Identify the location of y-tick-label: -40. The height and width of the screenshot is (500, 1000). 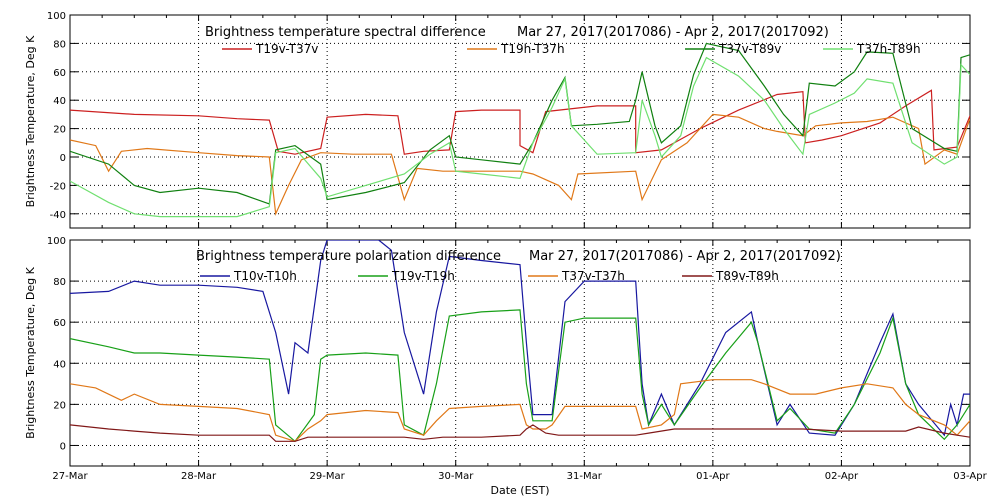
(58, 215).